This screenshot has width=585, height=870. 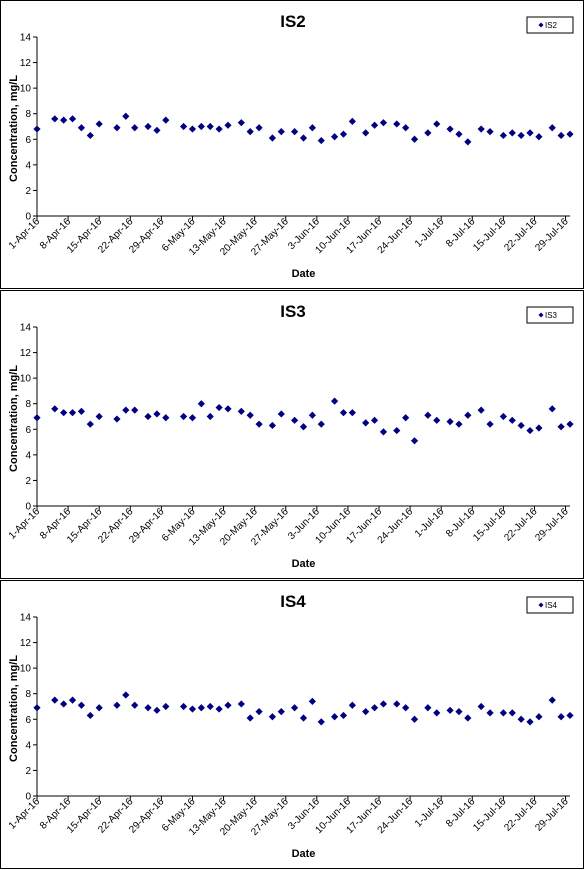 What do you see at coordinates (293, 21) in the screenshot?
I see `chart-title: IS2` at bounding box center [293, 21].